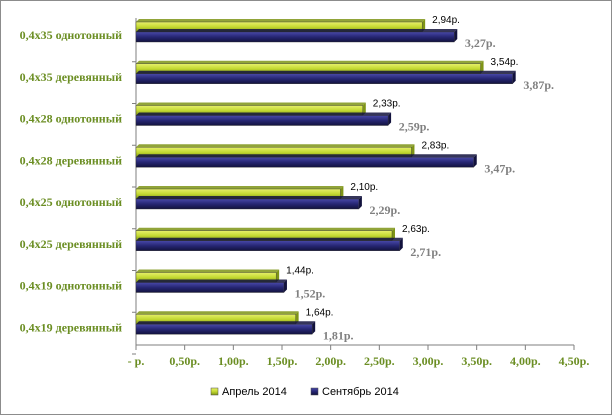  Describe the element at coordinates (414, 127) in the screenshot. I see `data-label-series-1: 2,59р.` at that location.